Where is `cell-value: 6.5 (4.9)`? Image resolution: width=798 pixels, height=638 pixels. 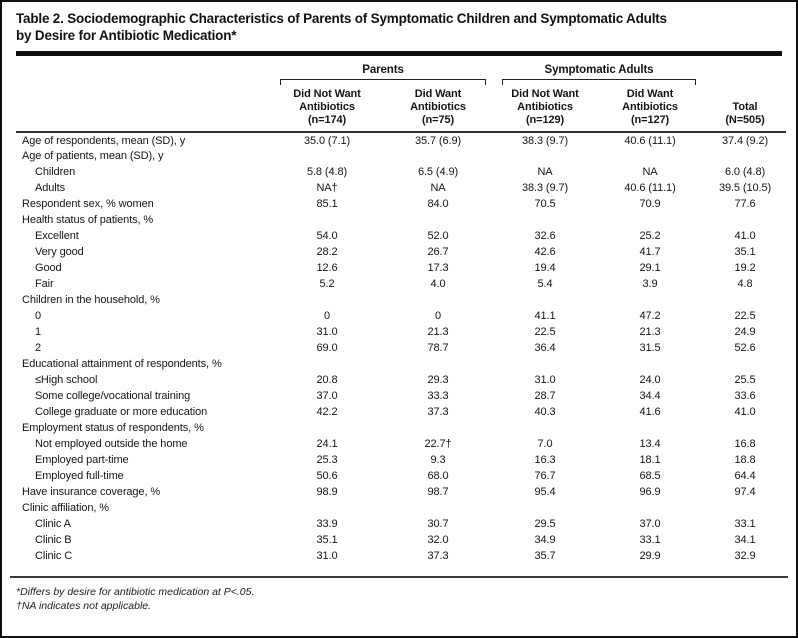 cell-value: 6.5 (4.9) is located at coordinates (438, 172).